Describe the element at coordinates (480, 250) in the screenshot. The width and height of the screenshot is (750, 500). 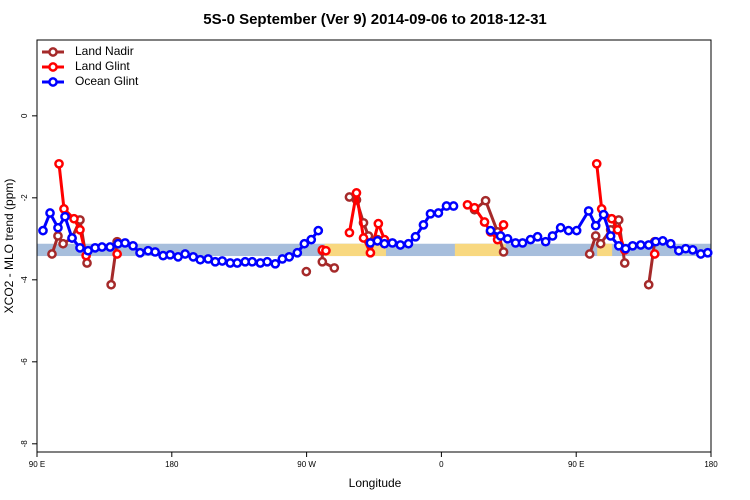
I see `band-highlight` at that location.